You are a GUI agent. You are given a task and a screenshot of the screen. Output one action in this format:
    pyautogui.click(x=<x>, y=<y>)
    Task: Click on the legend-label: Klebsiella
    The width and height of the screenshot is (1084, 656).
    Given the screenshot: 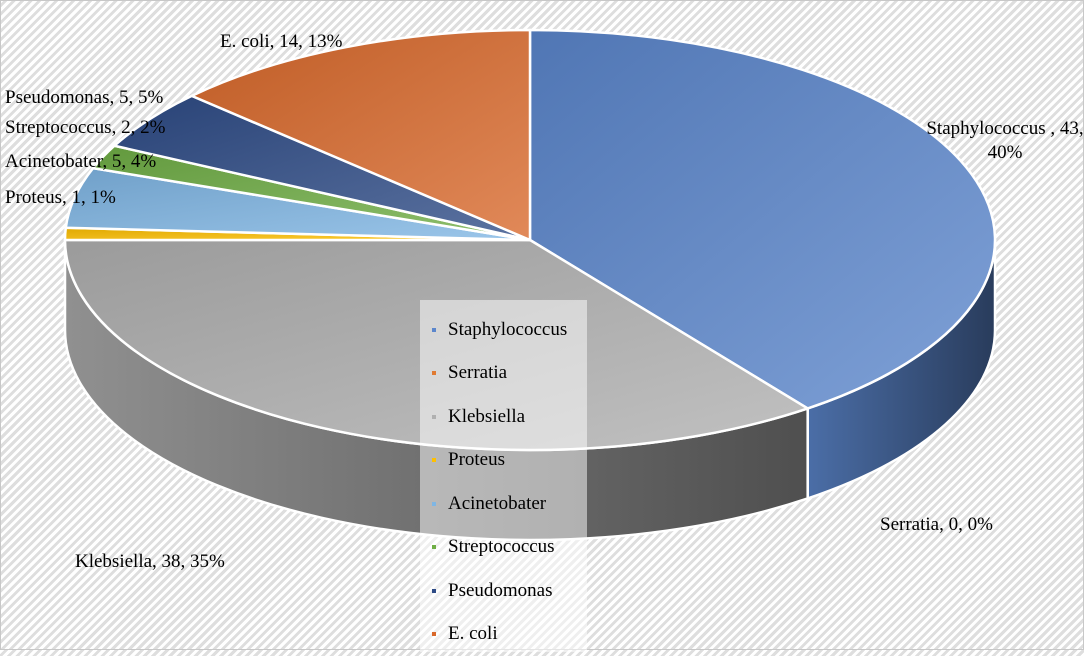 What is the action you would take?
    pyautogui.click(x=486, y=417)
    